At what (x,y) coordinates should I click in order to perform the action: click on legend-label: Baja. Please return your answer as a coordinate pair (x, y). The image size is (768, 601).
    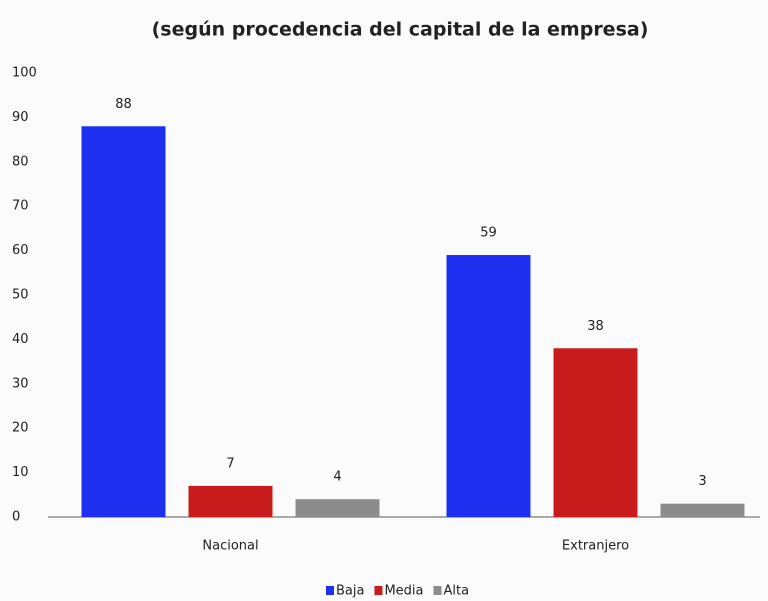
    Looking at the image, I should click on (350, 591).